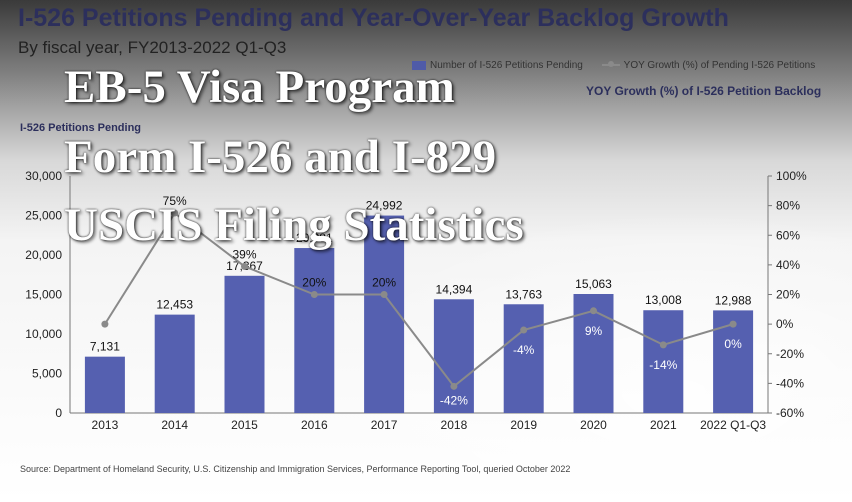  Describe the element at coordinates (175, 201) in the screenshot. I see `yoy-growth-label: 75%` at that location.